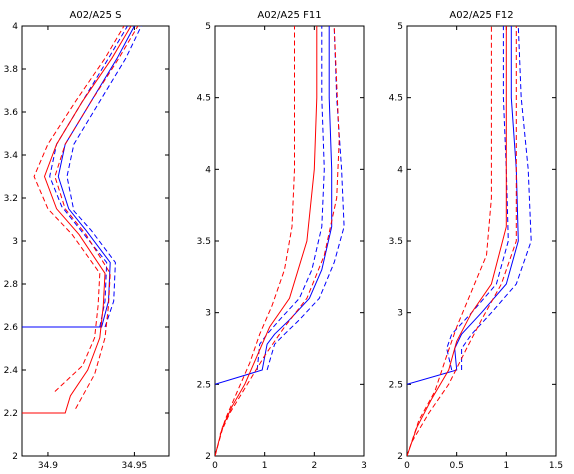 The width and height of the screenshot is (574, 474). Describe the element at coordinates (11, 371) in the screenshot. I see `y-tick-label: 2.4` at that location.